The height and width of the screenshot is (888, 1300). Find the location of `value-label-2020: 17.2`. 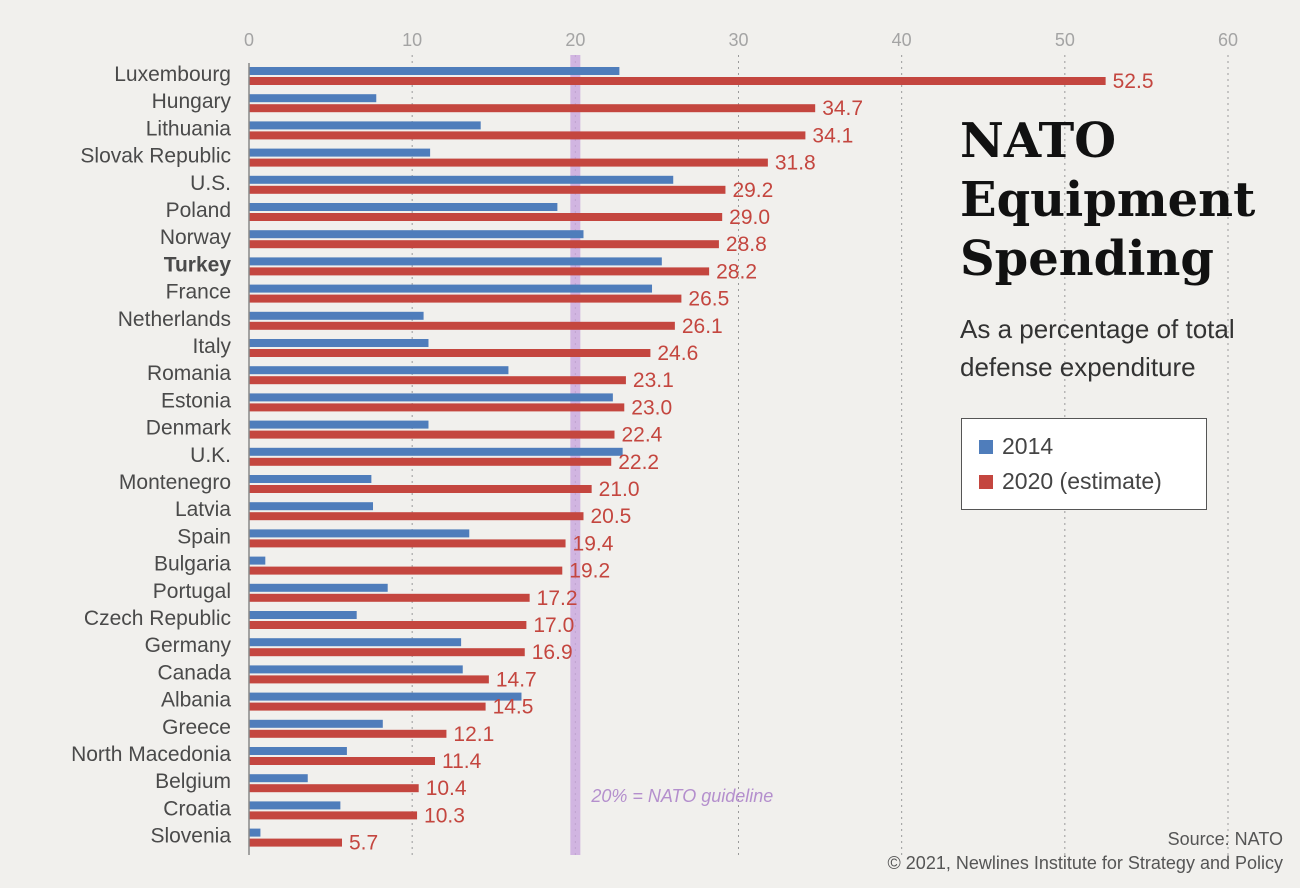

value-label-2020: 17.2 is located at coordinates (557, 598).